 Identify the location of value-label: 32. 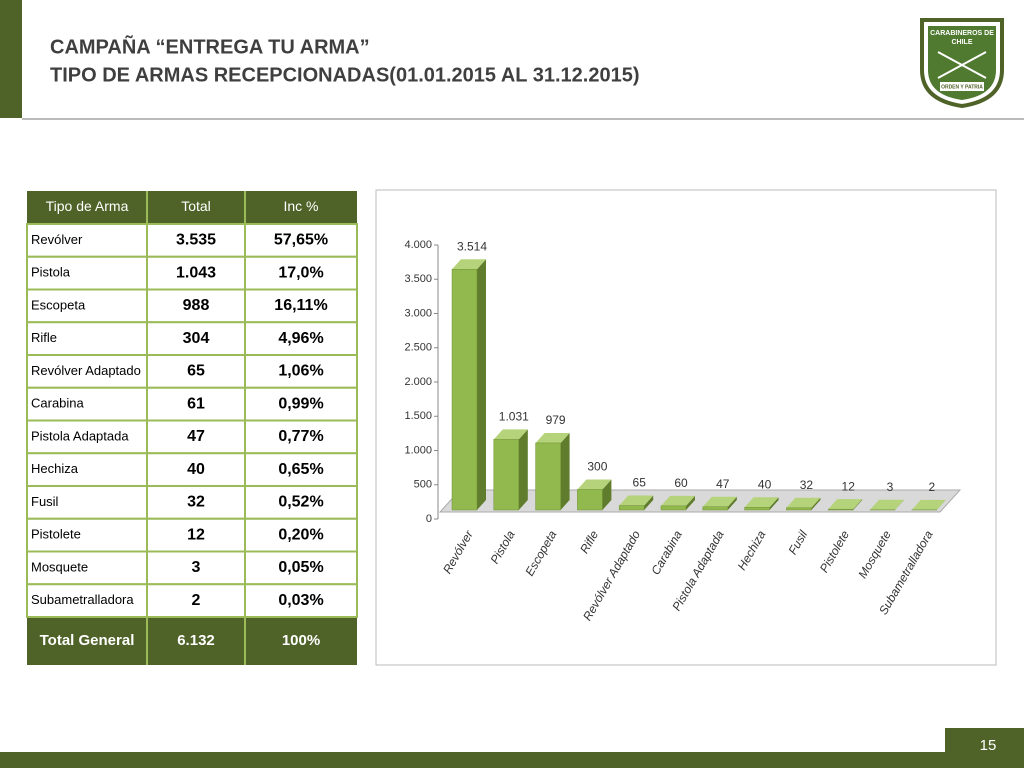
(807, 485).